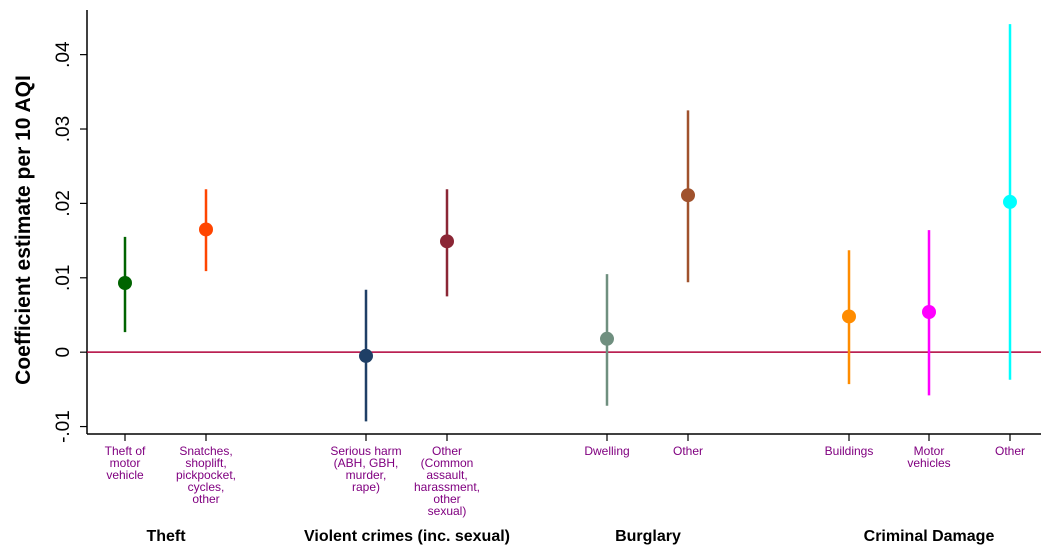  I want to click on group-label: Criminal Damage, so click(929, 536).